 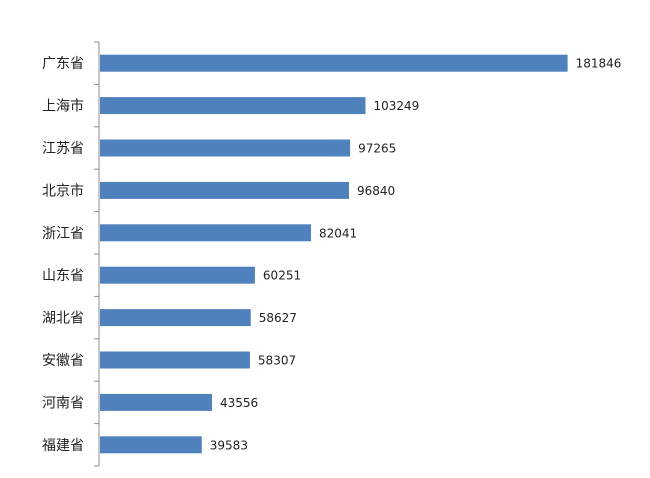 I want to click on category-label: 上海市, so click(x=63, y=106).